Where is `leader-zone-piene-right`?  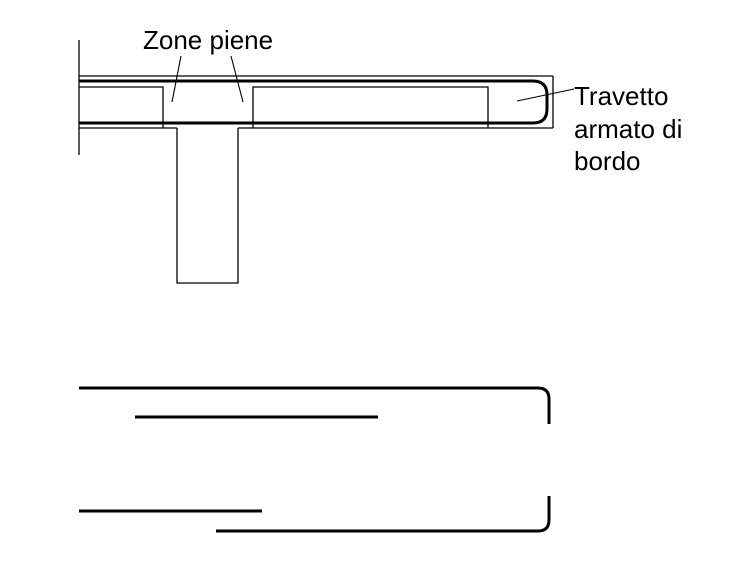 leader-zone-piene-right is located at coordinates (237, 79).